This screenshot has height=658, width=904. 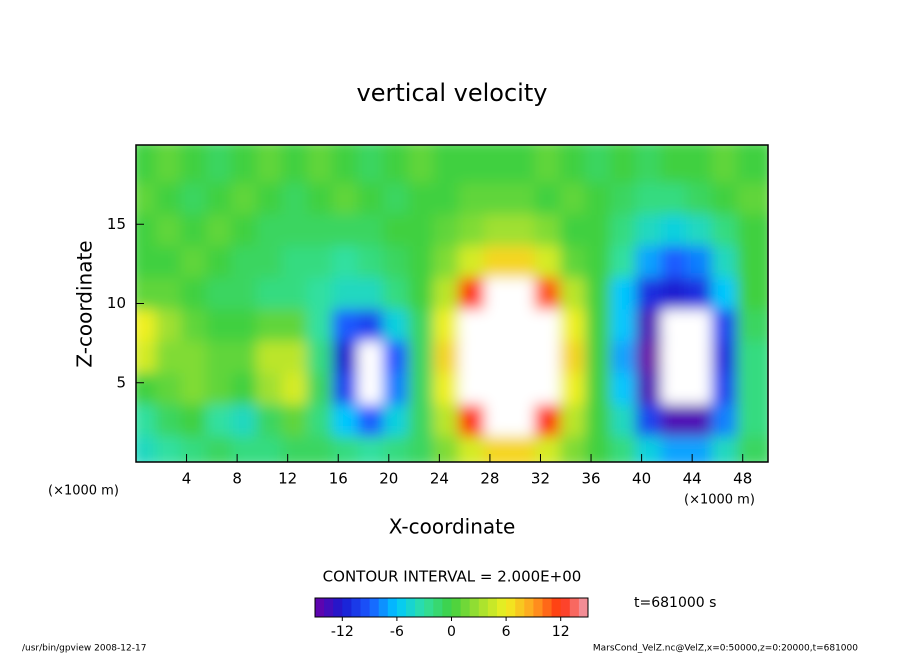 What do you see at coordinates (452, 577) in the screenshot?
I see `contour-interval: CONTOUR INTERVAL = 2.000E+00` at bounding box center [452, 577].